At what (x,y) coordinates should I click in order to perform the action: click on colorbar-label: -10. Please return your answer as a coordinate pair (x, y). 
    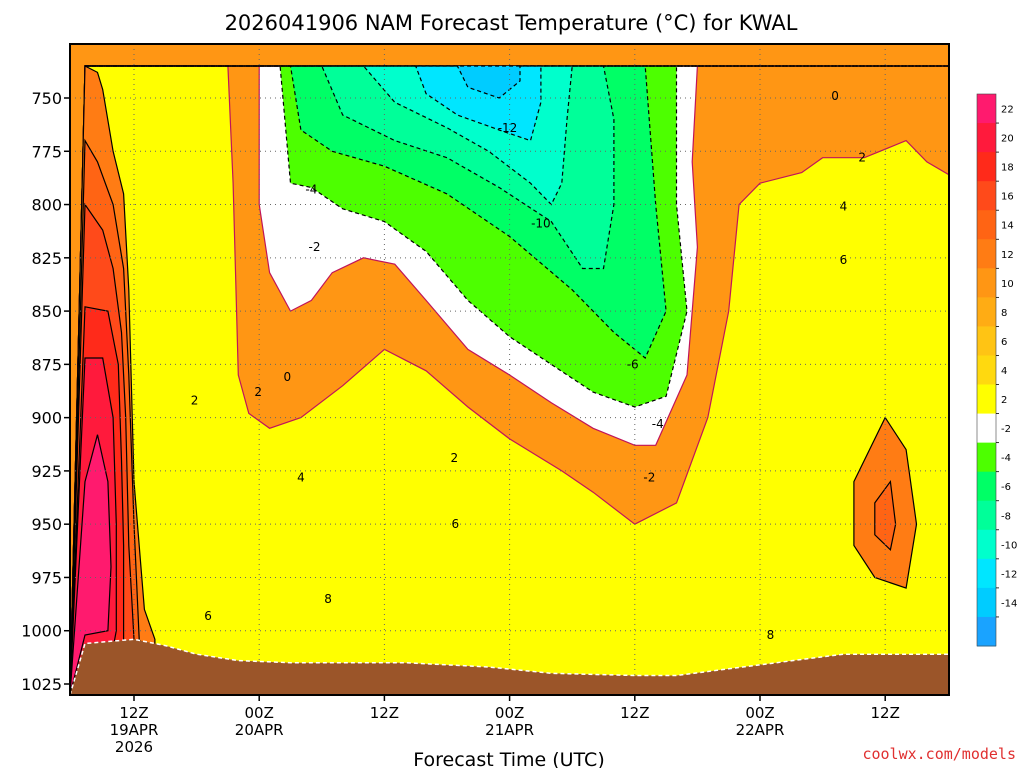
    Looking at the image, I should click on (1009, 545).